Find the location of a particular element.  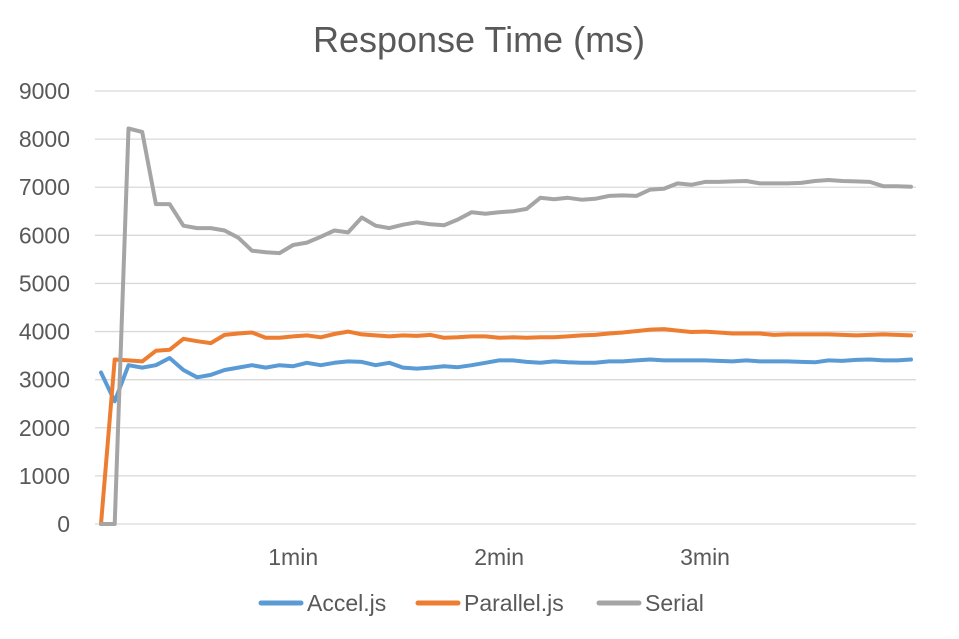

y-tick-label: 4000 is located at coordinates (44, 332).